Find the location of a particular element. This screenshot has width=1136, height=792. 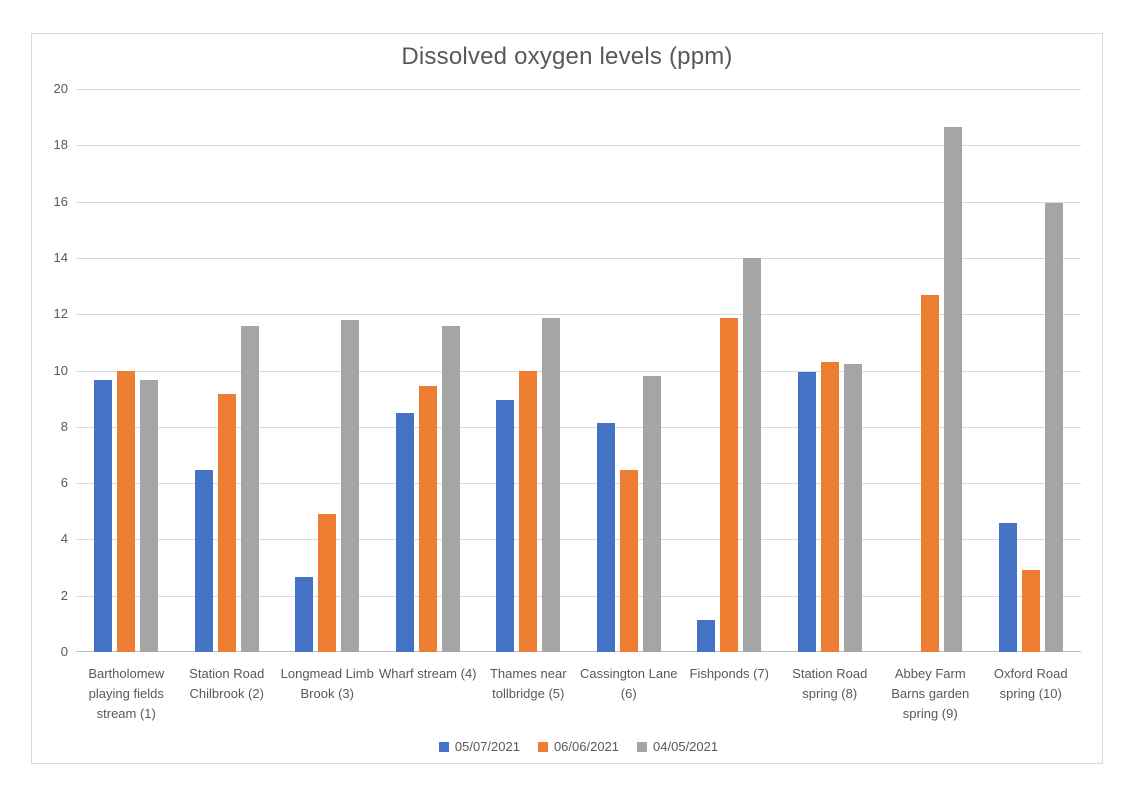

category-cell: Station Road Chilbrook (2) is located at coordinates (227, 694).